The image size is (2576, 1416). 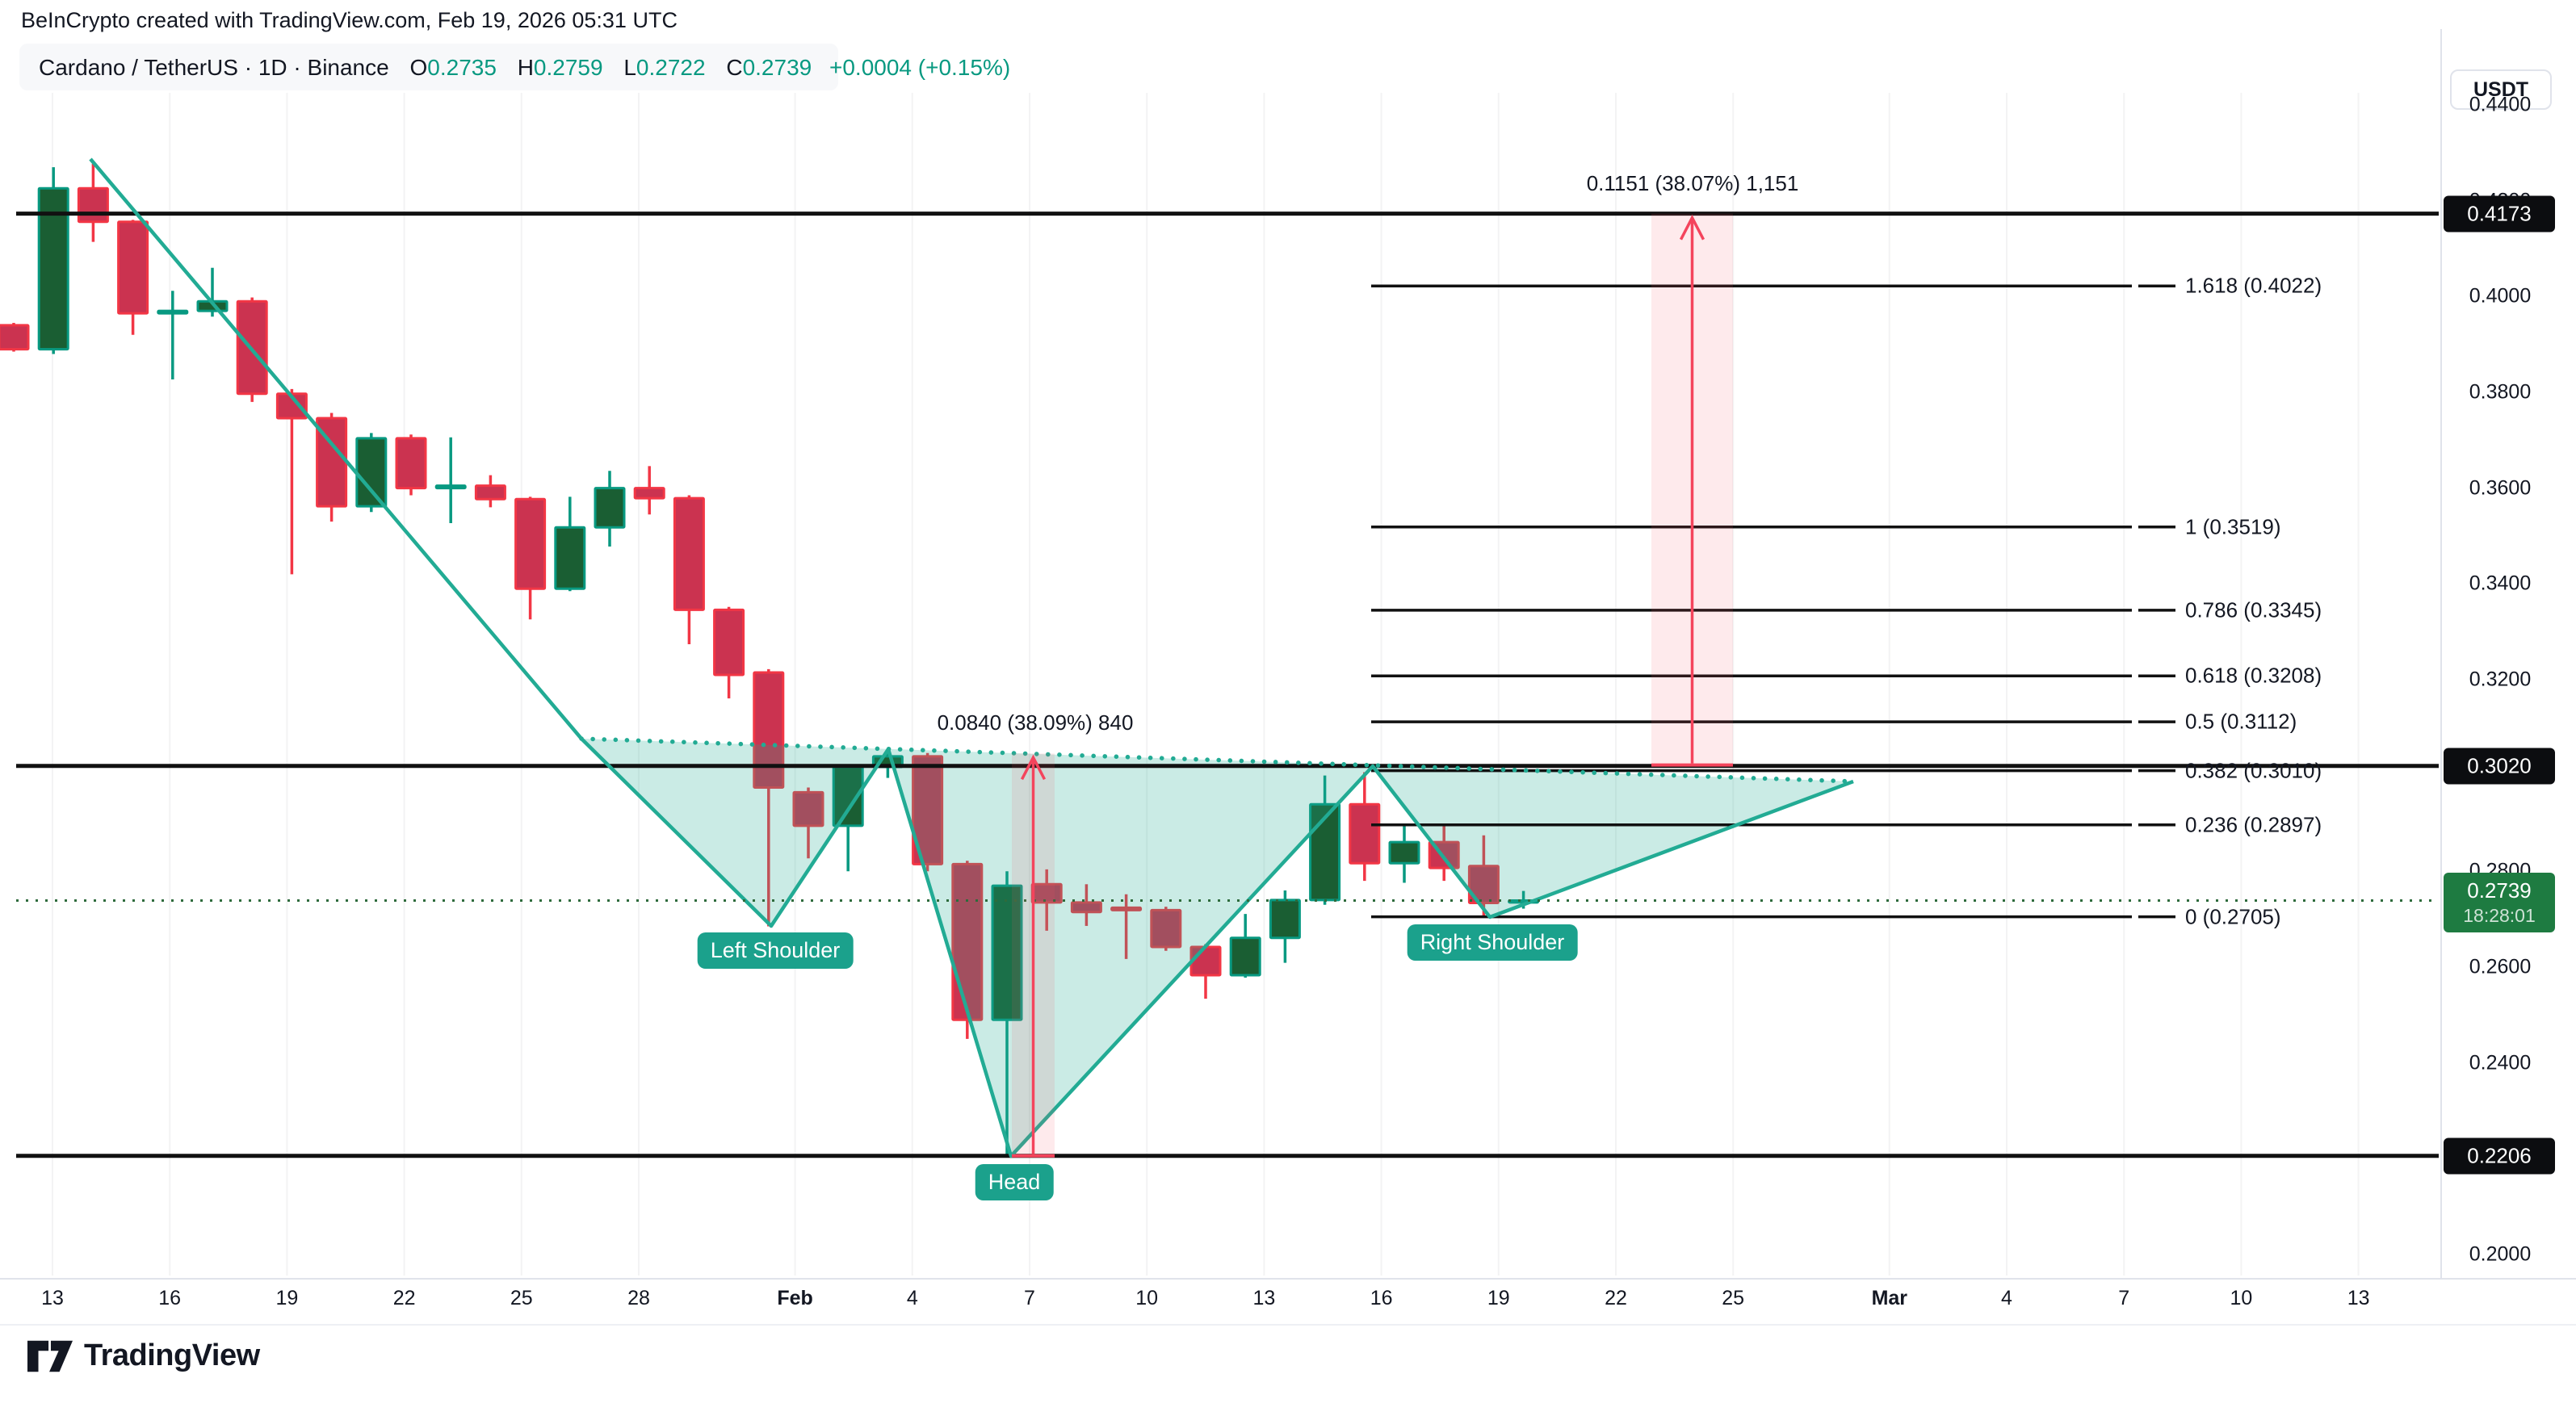 What do you see at coordinates (2233, 526) in the screenshot?
I see `fib-label: 1 (0.3519)` at bounding box center [2233, 526].